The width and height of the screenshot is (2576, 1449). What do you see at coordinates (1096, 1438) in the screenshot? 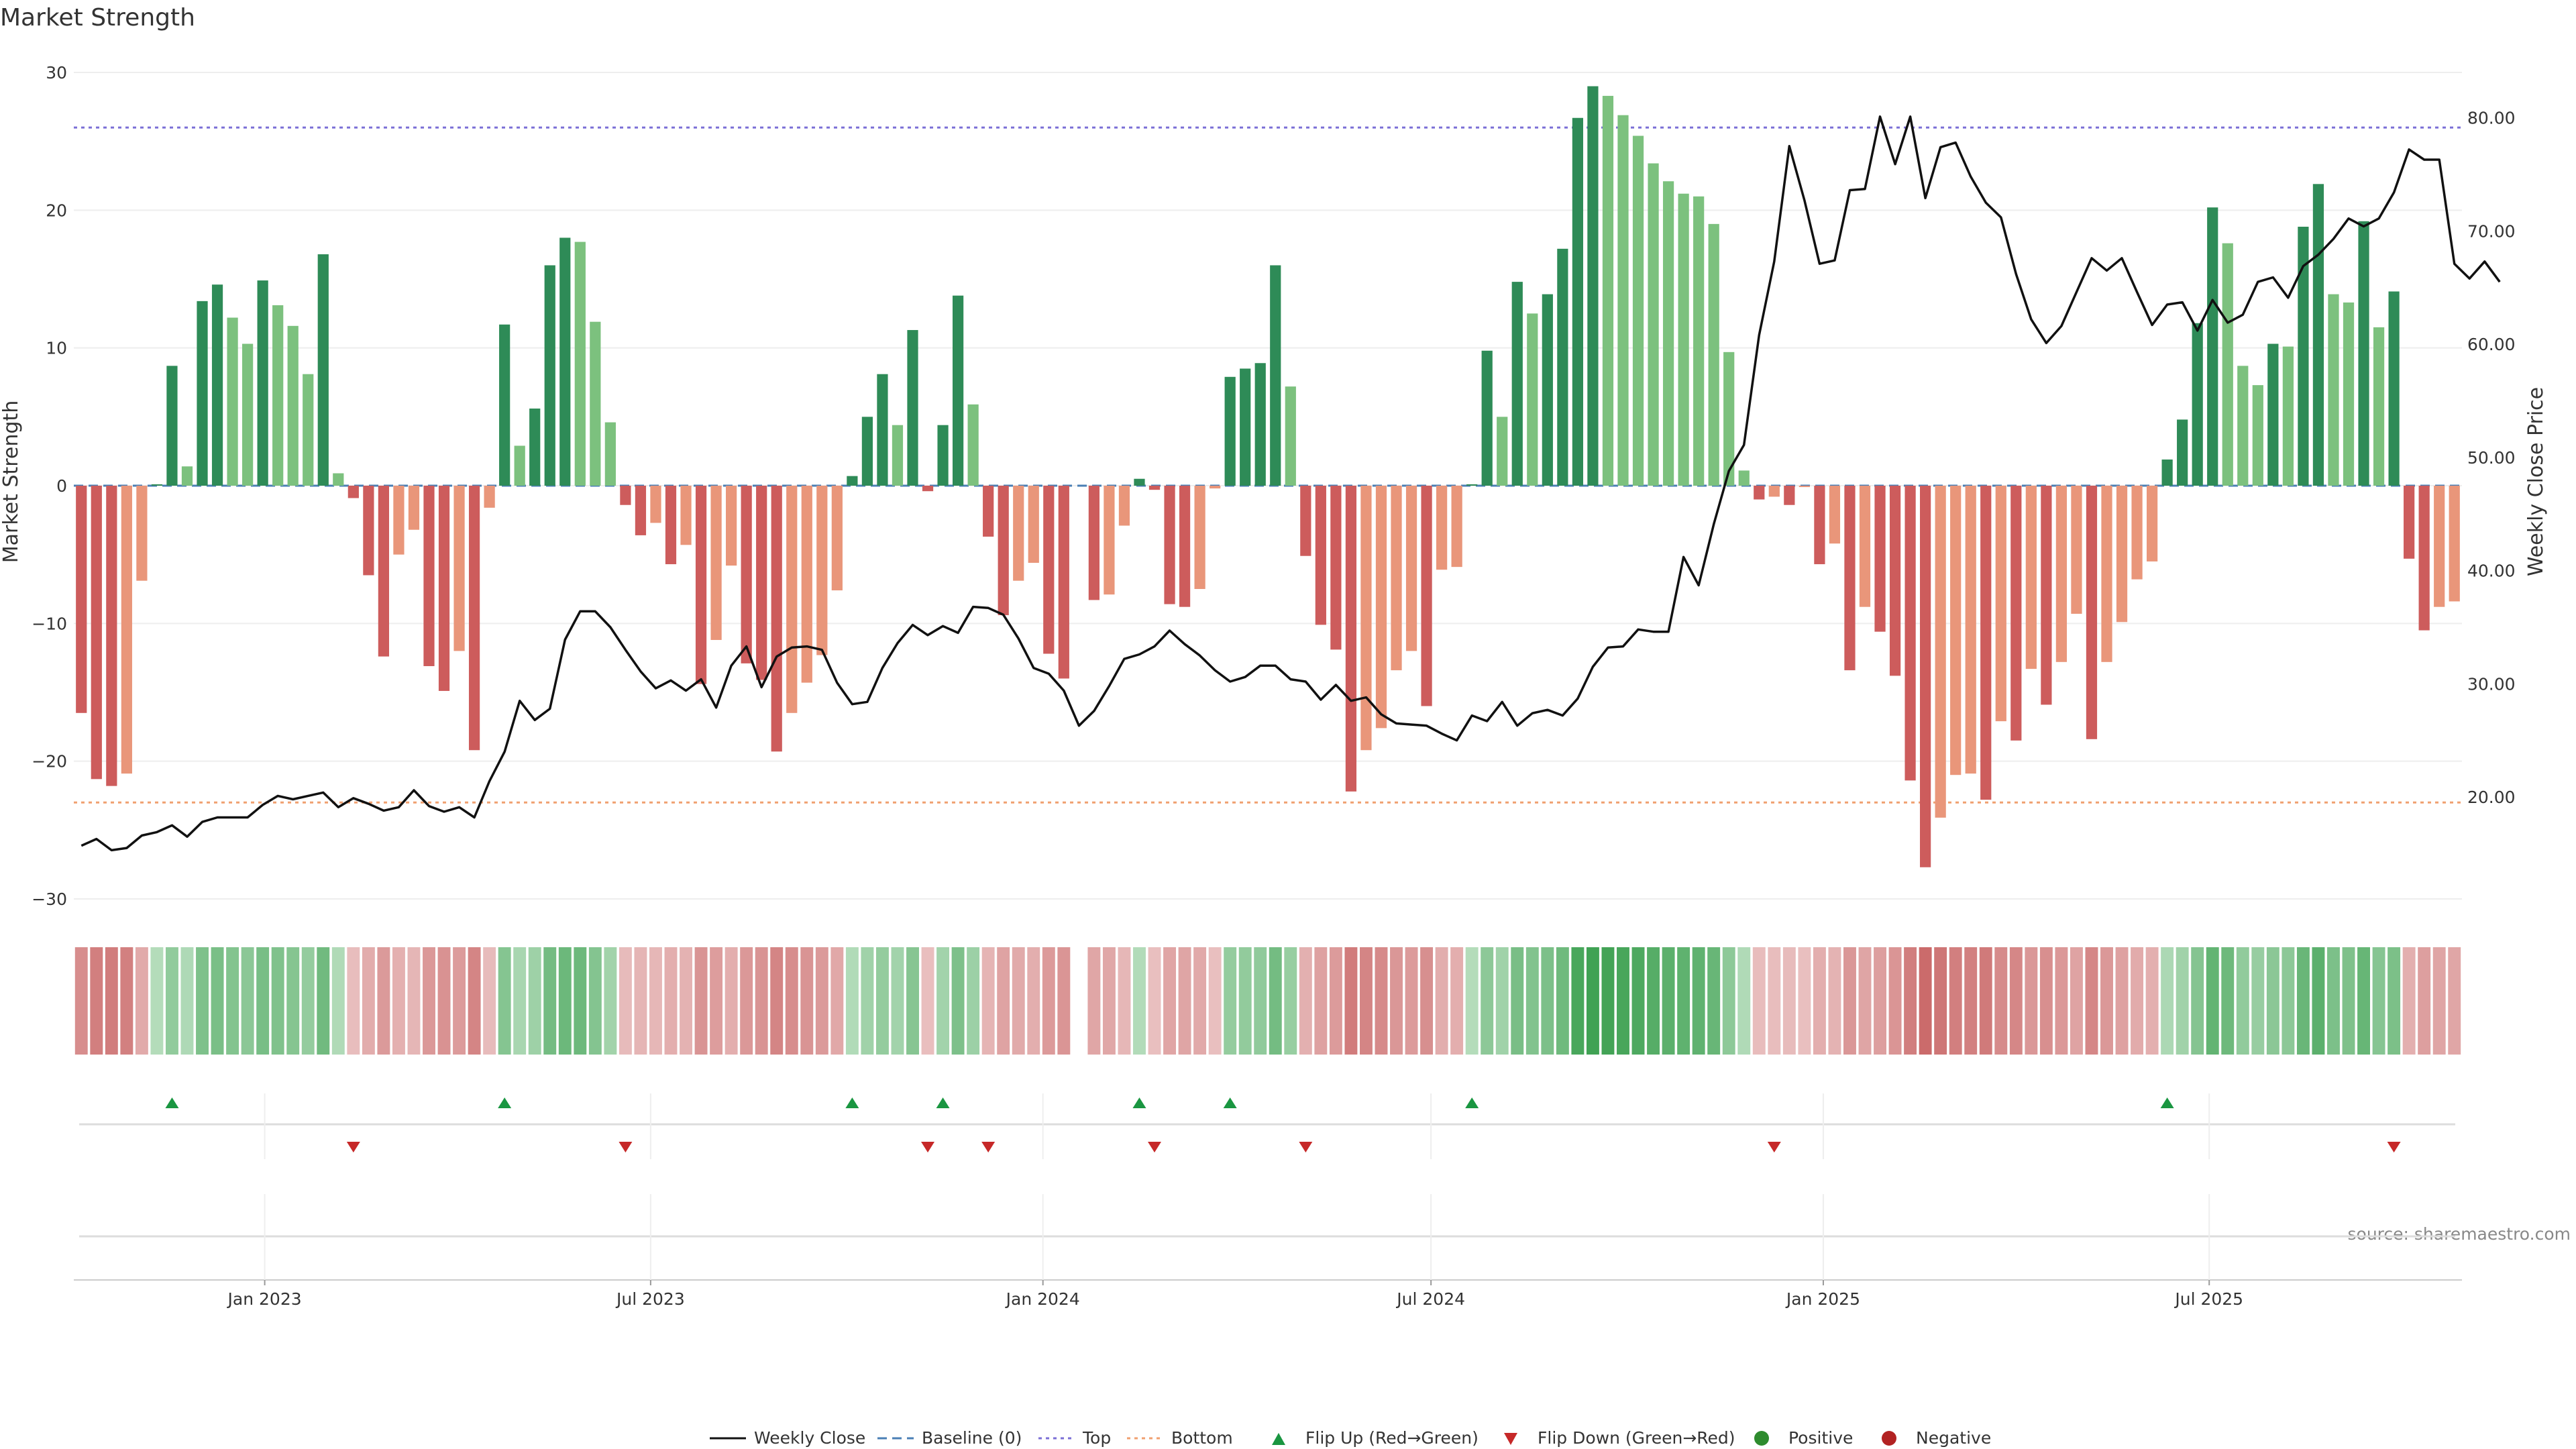
I see `legend-label: Top` at bounding box center [1096, 1438].